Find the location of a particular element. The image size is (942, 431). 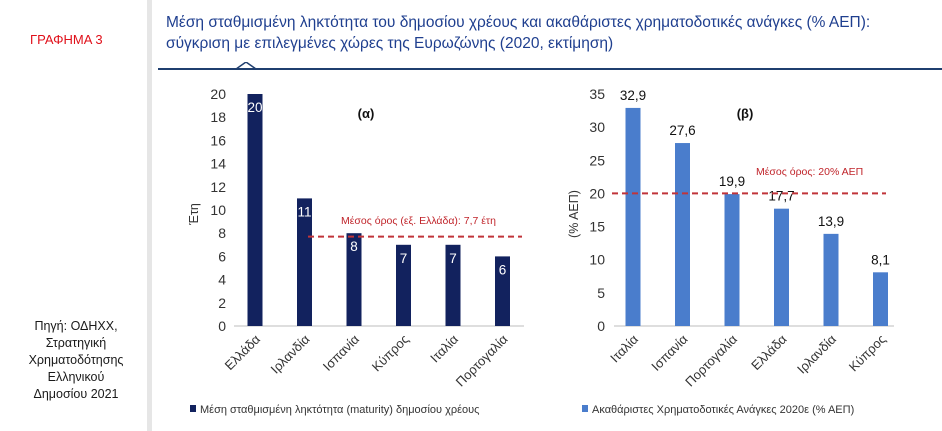

figure-label: ΓΡΑΦΗΜΑ 3 is located at coordinates (66, 39).